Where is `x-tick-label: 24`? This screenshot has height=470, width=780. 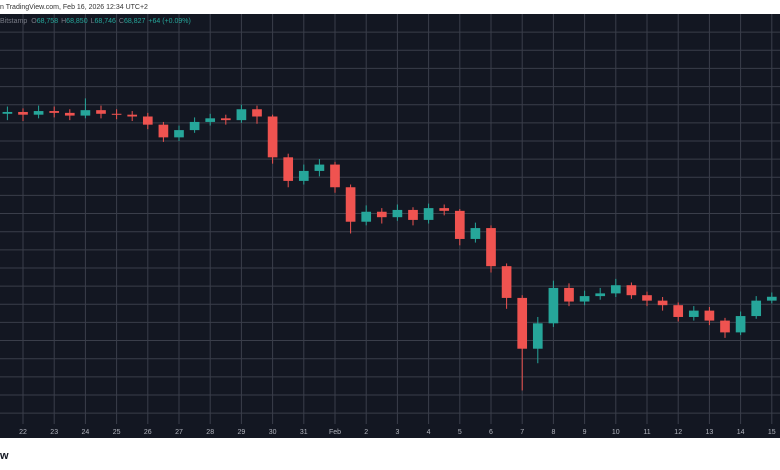 x-tick-label: 24 is located at coordinates (86, 432).